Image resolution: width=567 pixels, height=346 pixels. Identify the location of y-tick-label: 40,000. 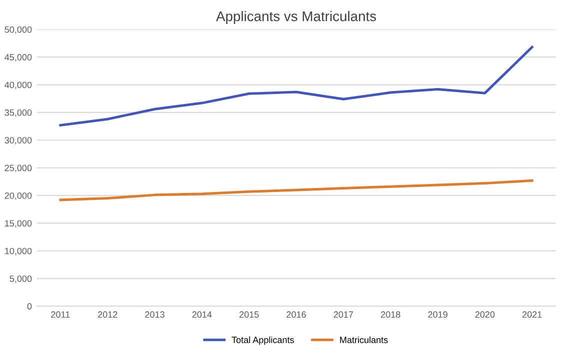
(18, 86).